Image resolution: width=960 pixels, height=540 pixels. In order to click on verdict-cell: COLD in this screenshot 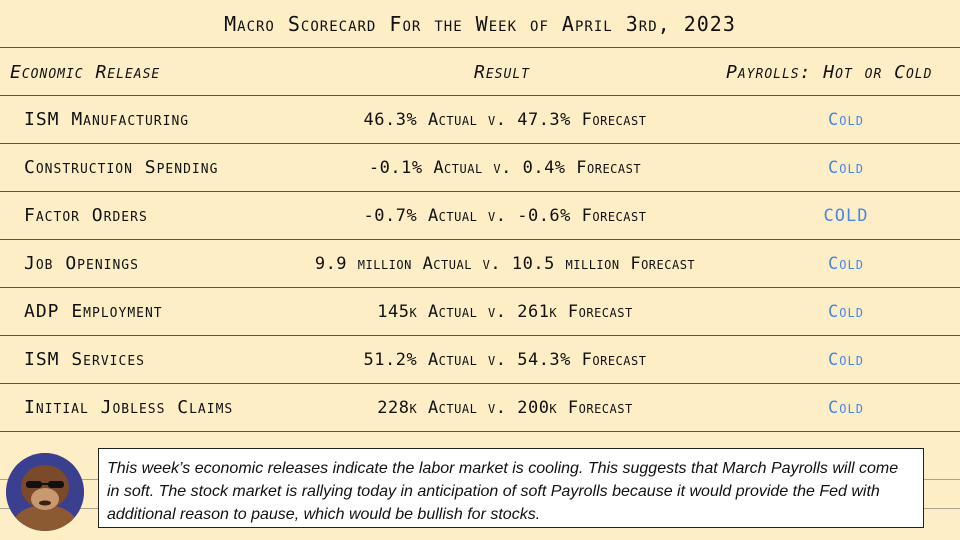, I will do `click(846, 215)`.